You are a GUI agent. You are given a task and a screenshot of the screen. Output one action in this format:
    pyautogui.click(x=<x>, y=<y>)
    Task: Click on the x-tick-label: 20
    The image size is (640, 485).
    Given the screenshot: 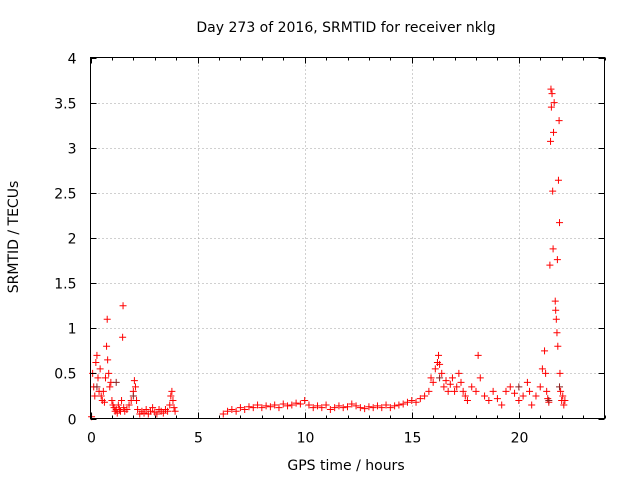 What is the action you would take?
    pyautogui.click(x=520, y=439)
    